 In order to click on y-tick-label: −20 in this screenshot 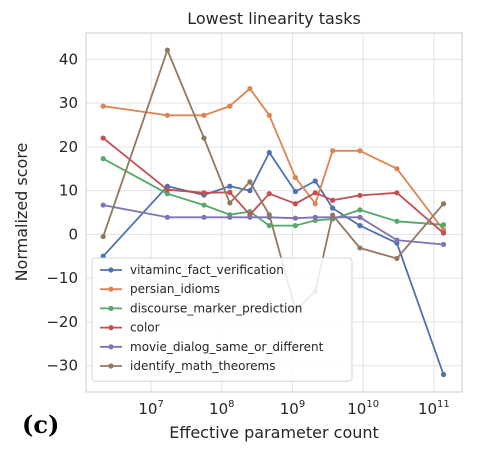, I will do `click(62, 322)`.